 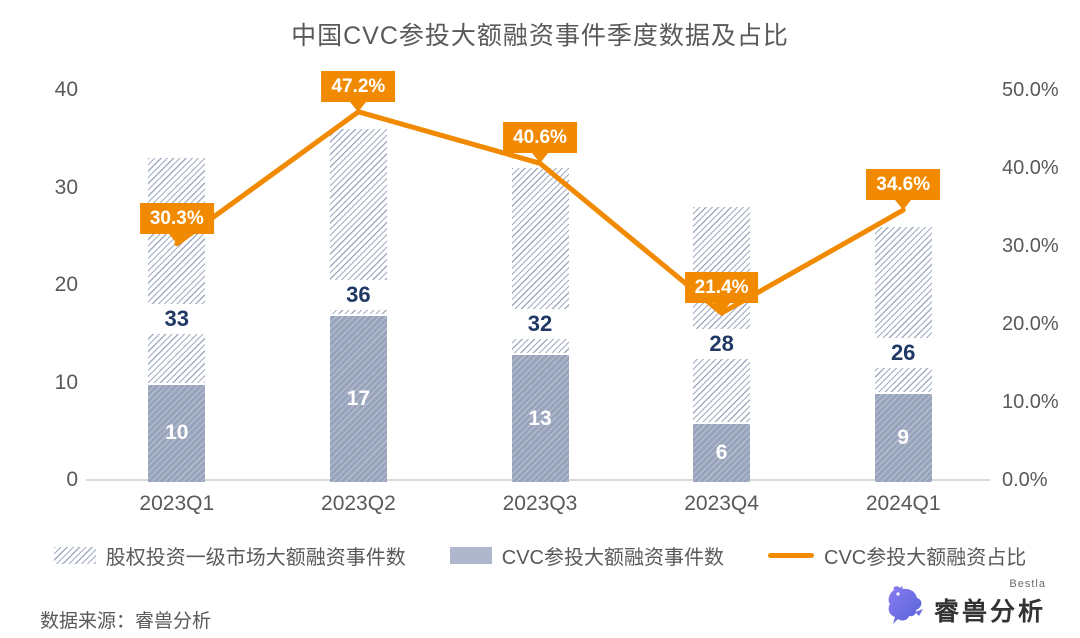 What do you see at coordinates (721, 293) in the screenshot?
I see `ratio-value-callout: 21.4%` at bounding box center [721, 293].